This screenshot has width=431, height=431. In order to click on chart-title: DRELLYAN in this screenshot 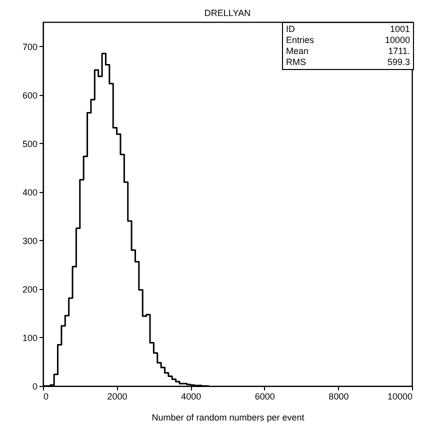, I will do `click(227, 13)`.